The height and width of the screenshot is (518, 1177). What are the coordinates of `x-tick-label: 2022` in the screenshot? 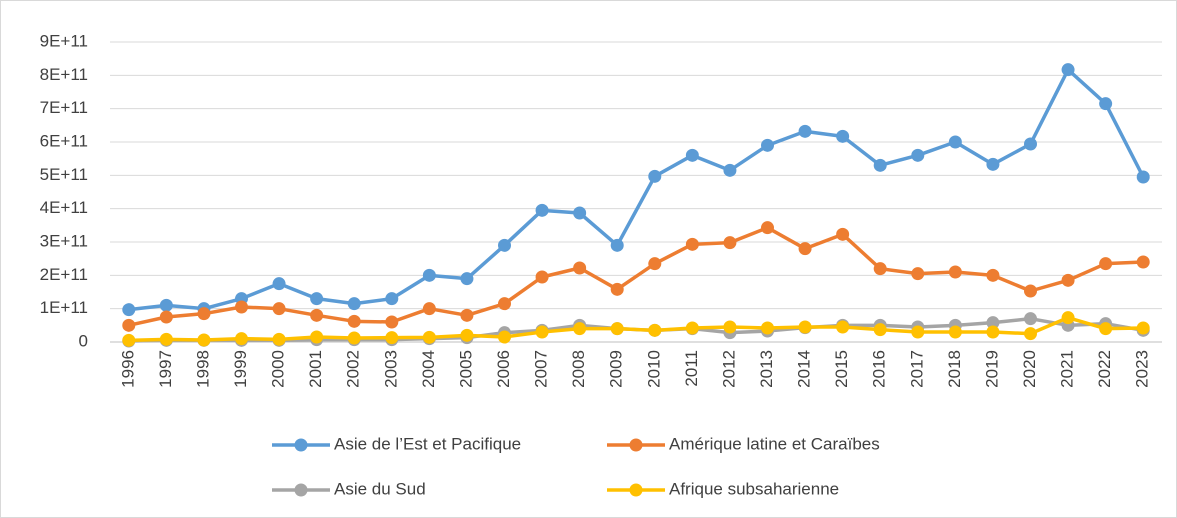 It's located at (1104, 369).